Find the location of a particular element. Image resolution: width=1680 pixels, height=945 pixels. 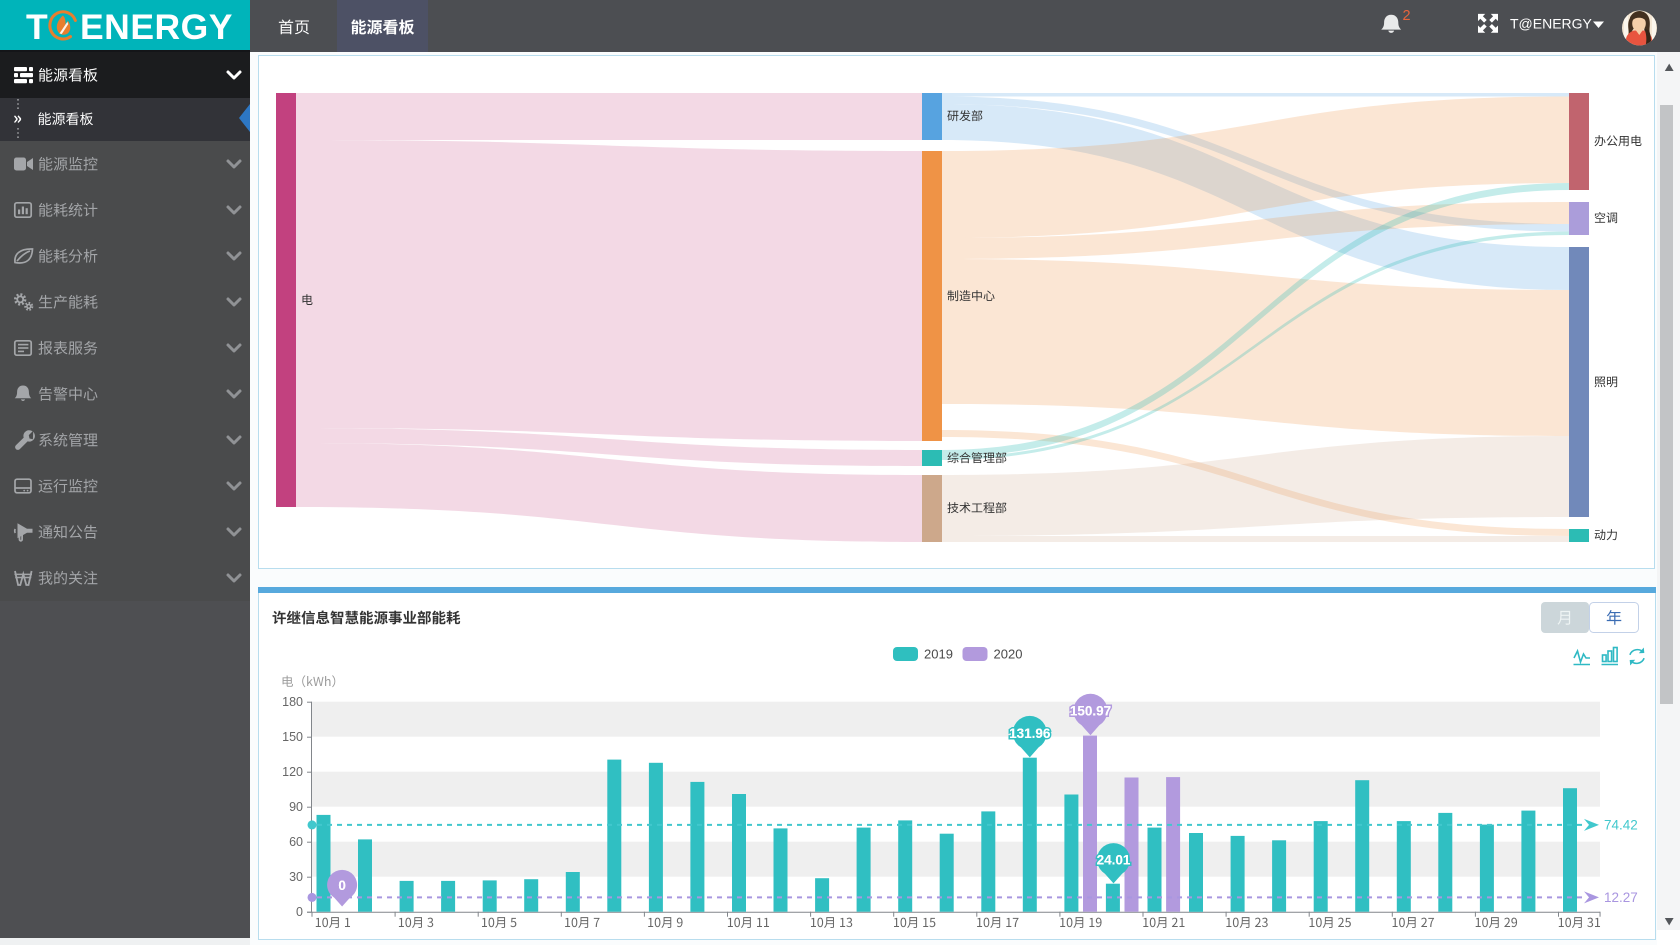

svg-text: ENERGY is located at coordinates (156, 27).